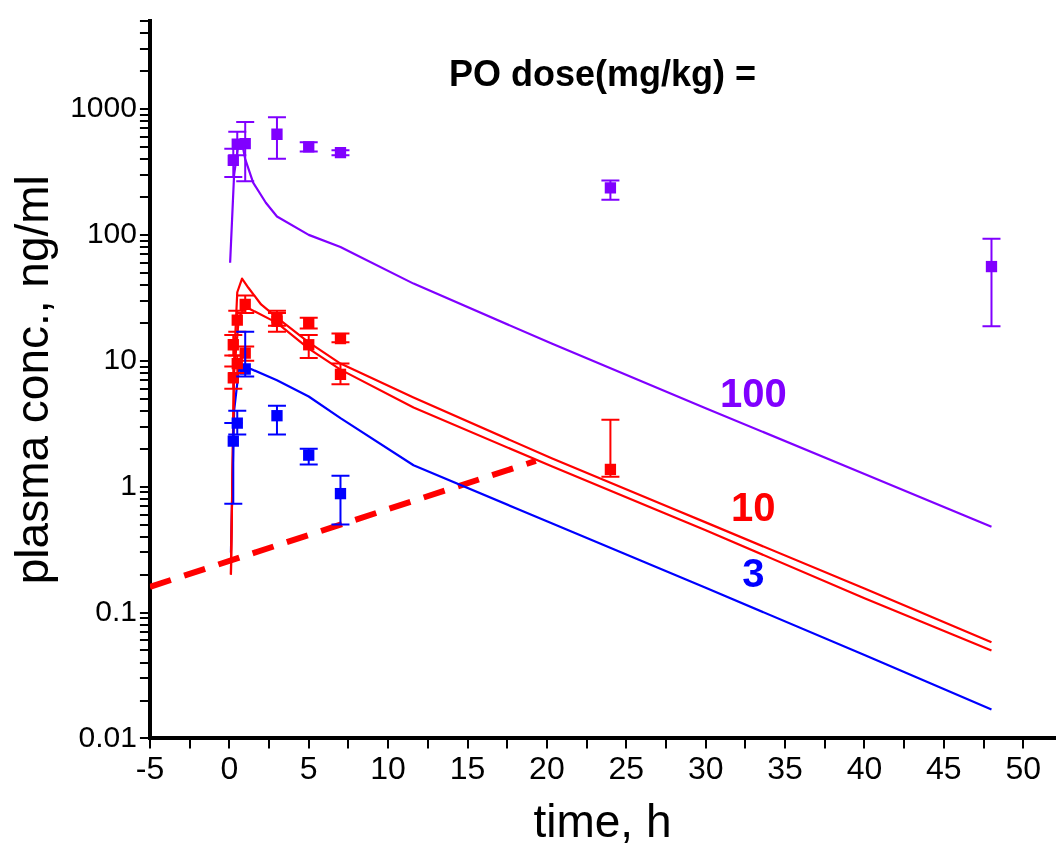 The height and width of the screenshot is (860, 1063). What do you see at coordinates (103, 107) in the screenshot?
I see `y-tick-label: 1000` at bounding box center [103, 107].